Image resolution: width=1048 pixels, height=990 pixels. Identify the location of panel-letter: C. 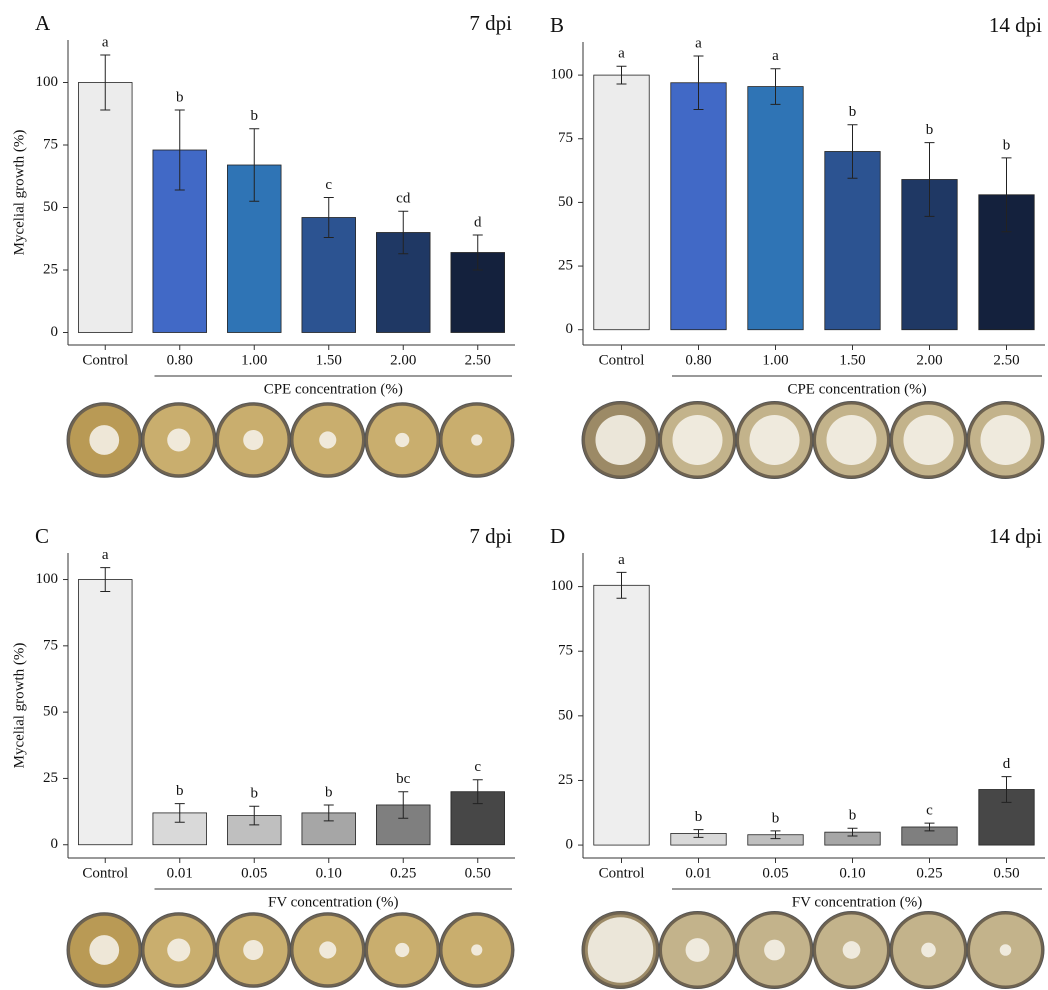
(42, 536).